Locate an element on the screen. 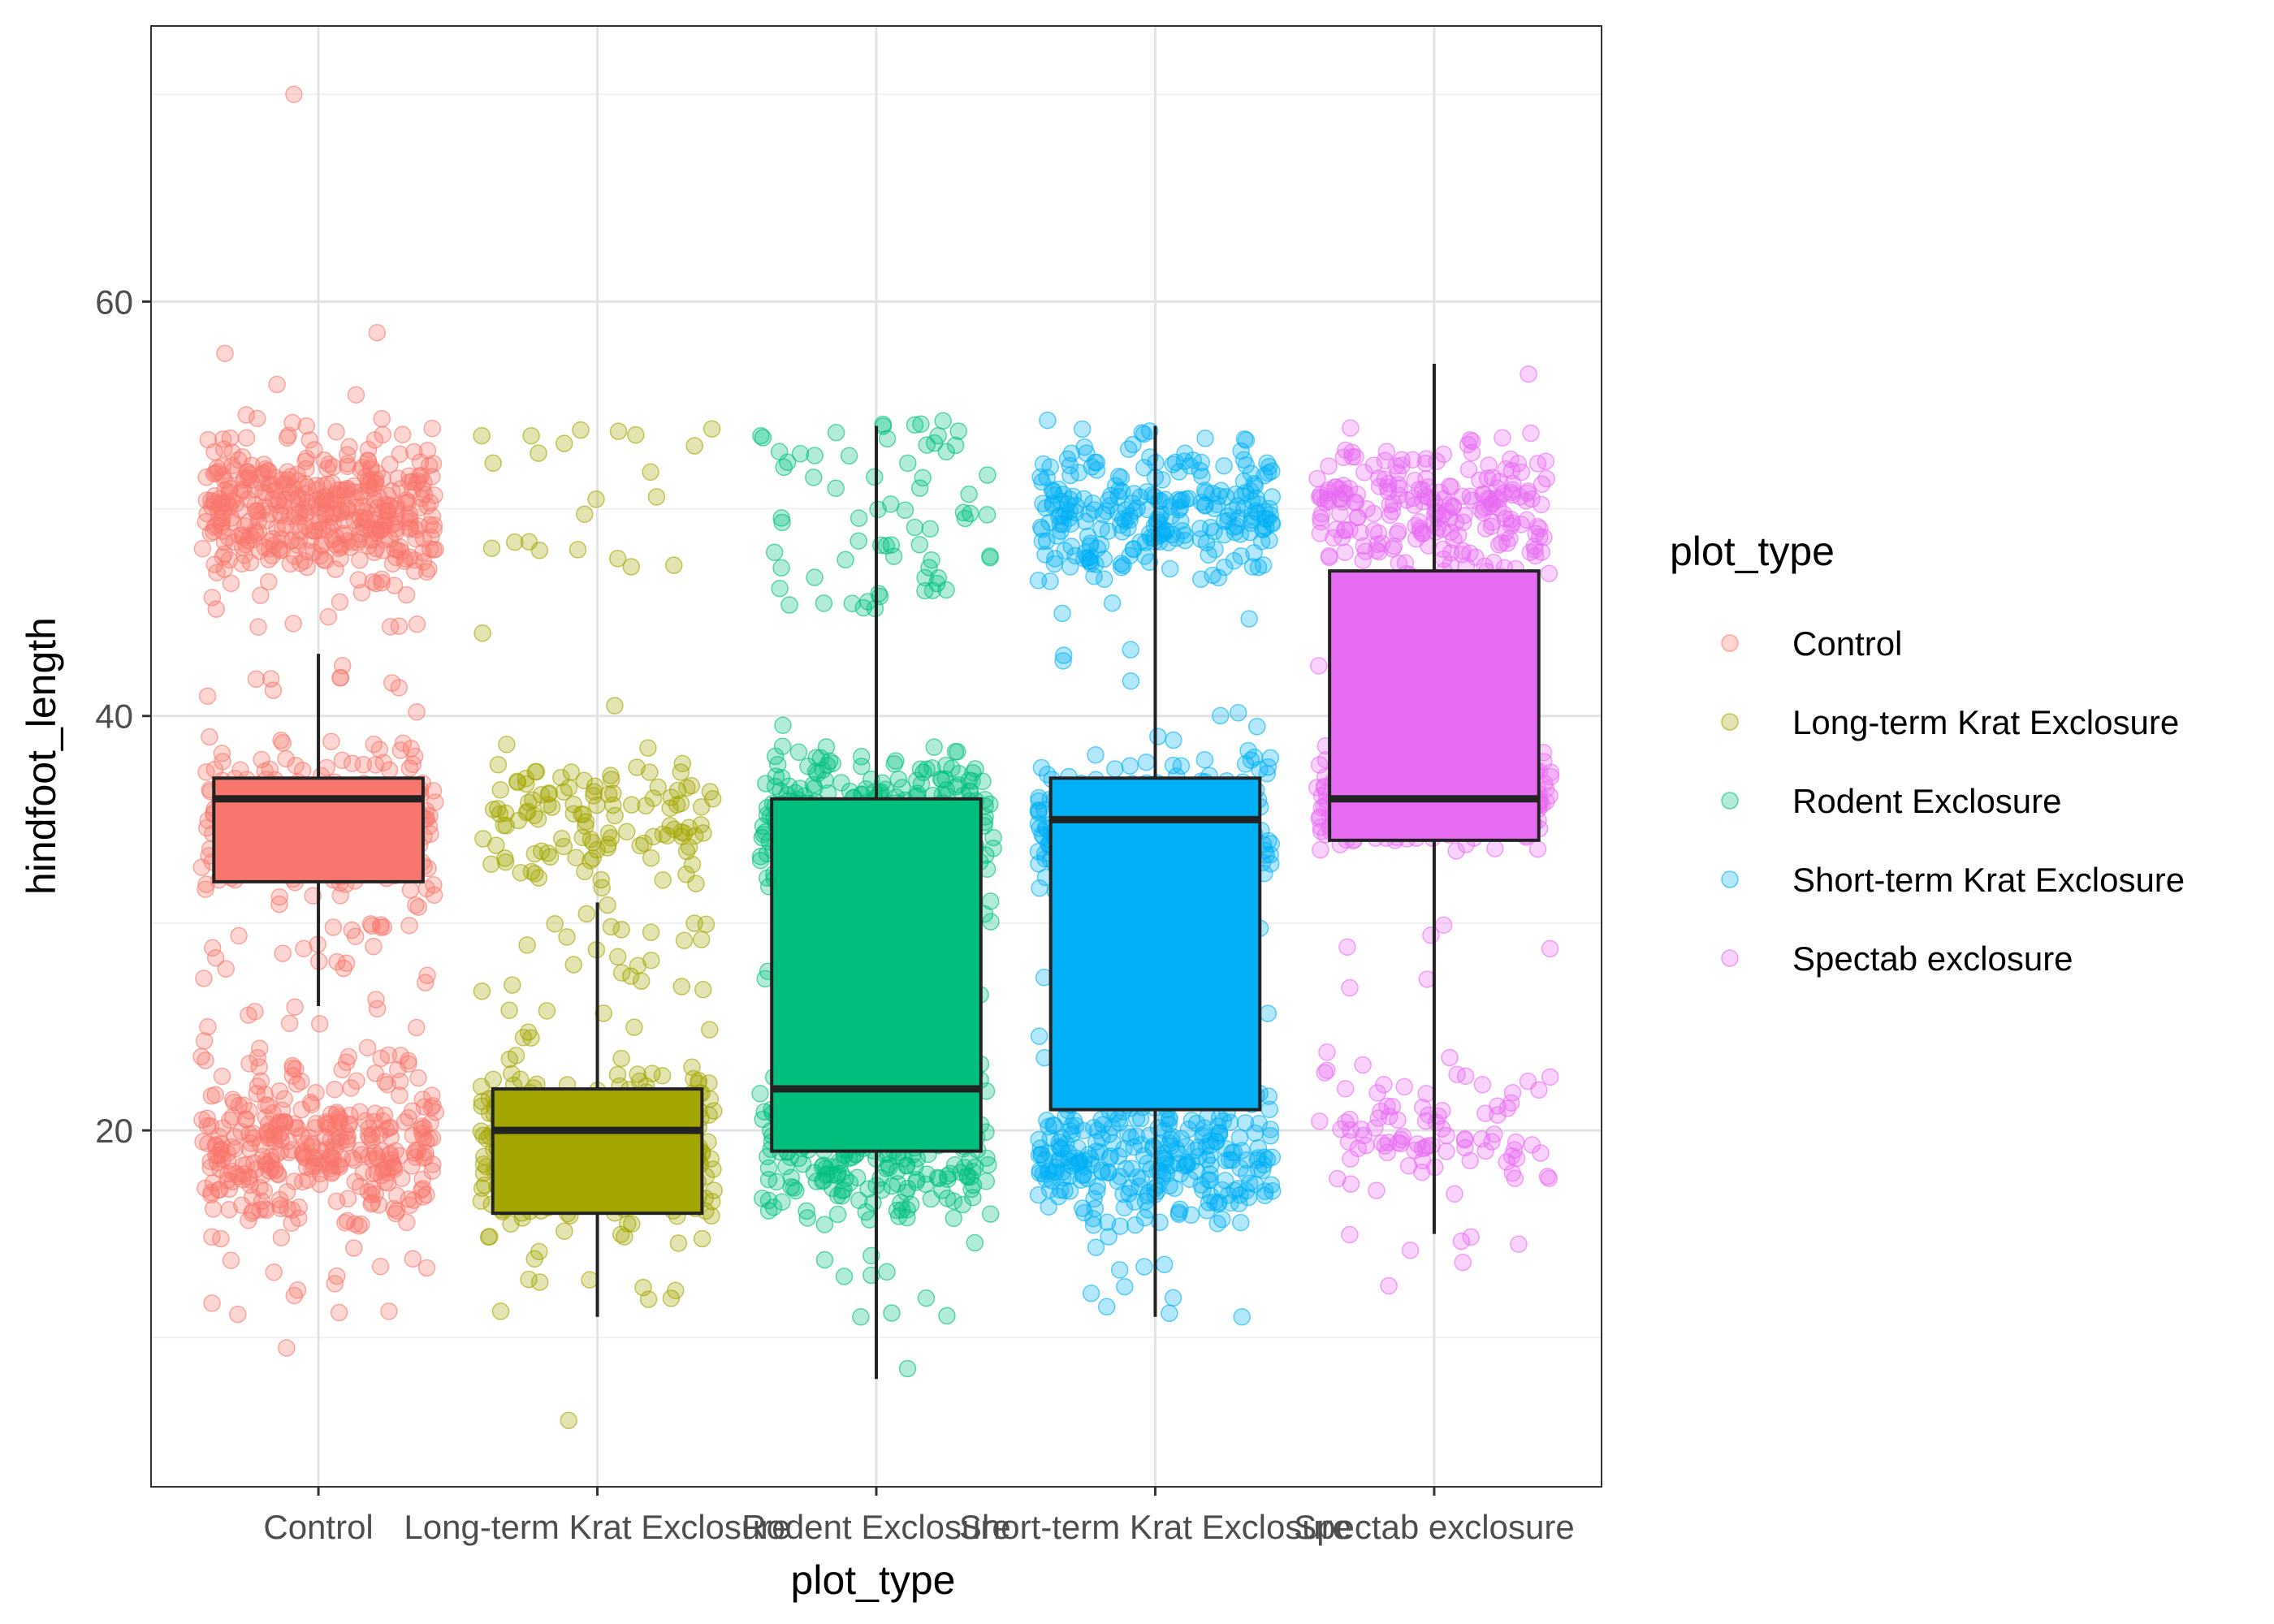 This screenshot has width=2274, height=1624. y-tick-label: 40 is located at coordinates (114, 717).